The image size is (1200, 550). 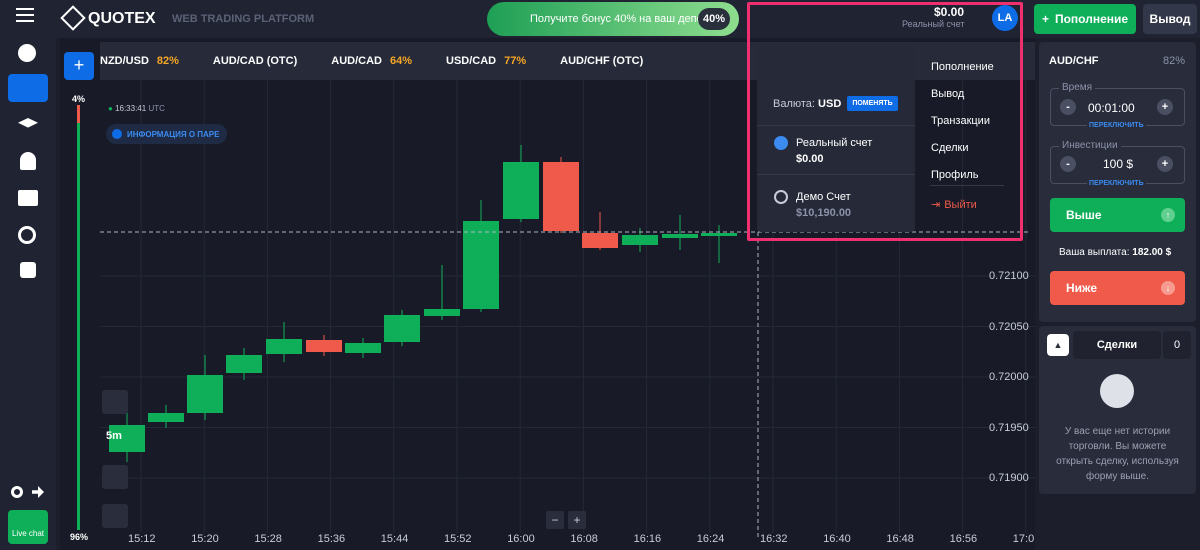 What do you see at coordinates (1117, 215) in the screenshot?
I see `up-button: Выше ↑` at bounding box center [1117, 215].